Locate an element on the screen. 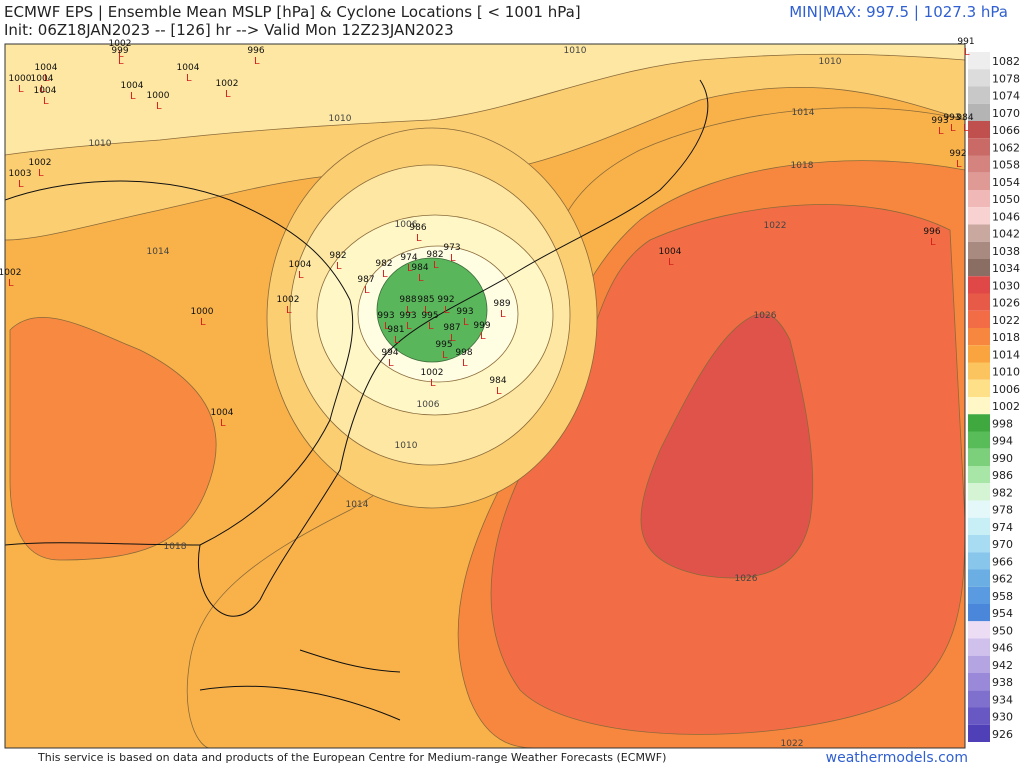  cyclone-pressure: 994 is located at coordinates (389, 353).